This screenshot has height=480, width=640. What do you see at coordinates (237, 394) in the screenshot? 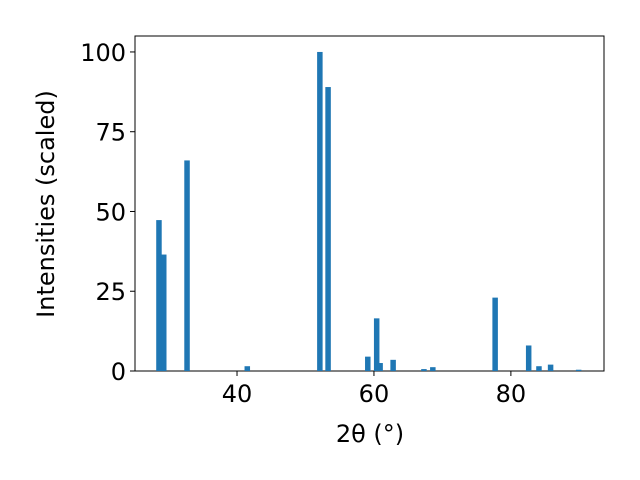
I see `x-tick-label: 40` at bounding box center [237, 394].